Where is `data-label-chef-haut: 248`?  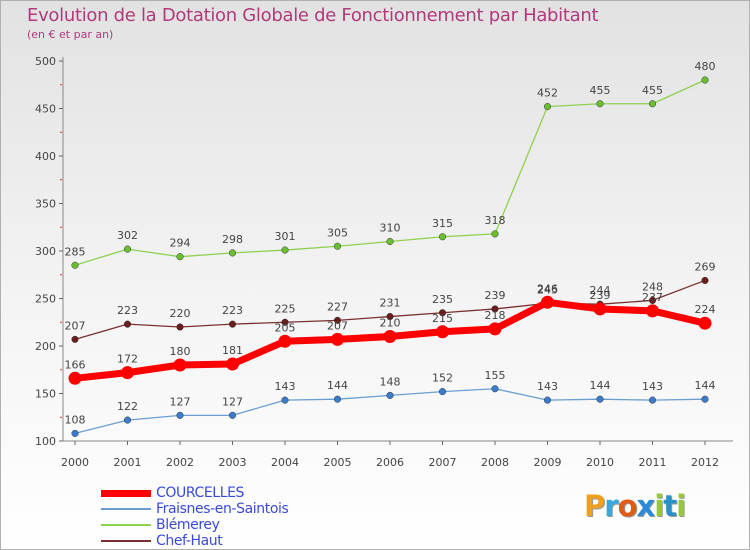 data-label-chef-haut: 248 is located at coordinates (652, 286).